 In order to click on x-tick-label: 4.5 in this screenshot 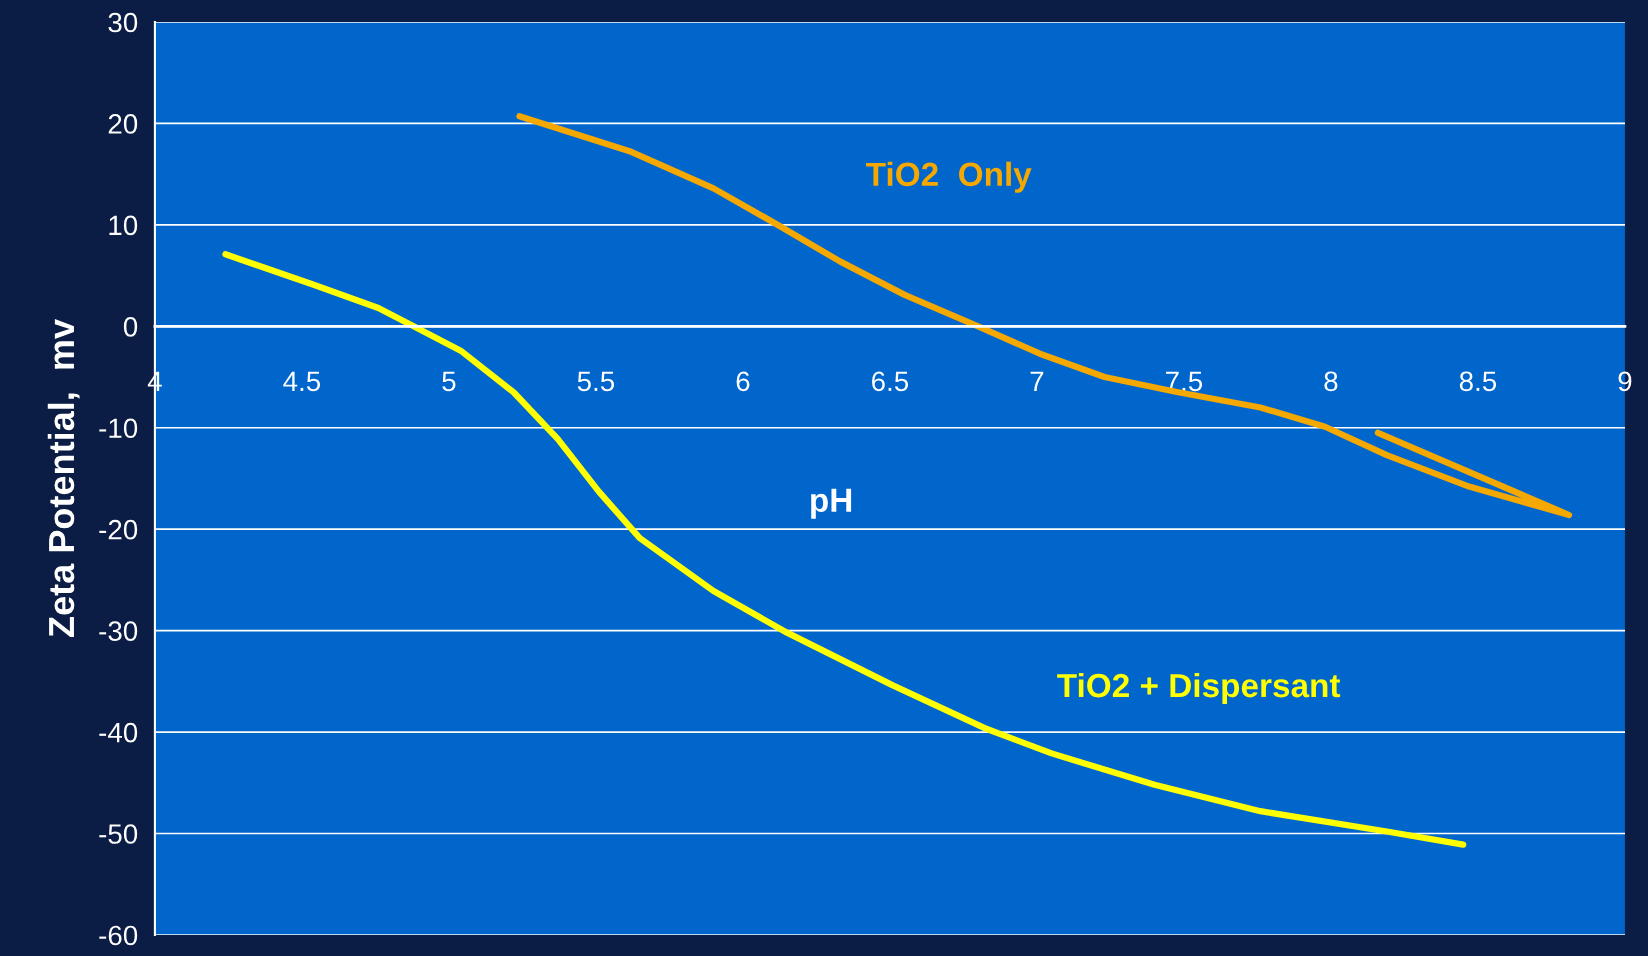, I will do `click(302, 381)`.